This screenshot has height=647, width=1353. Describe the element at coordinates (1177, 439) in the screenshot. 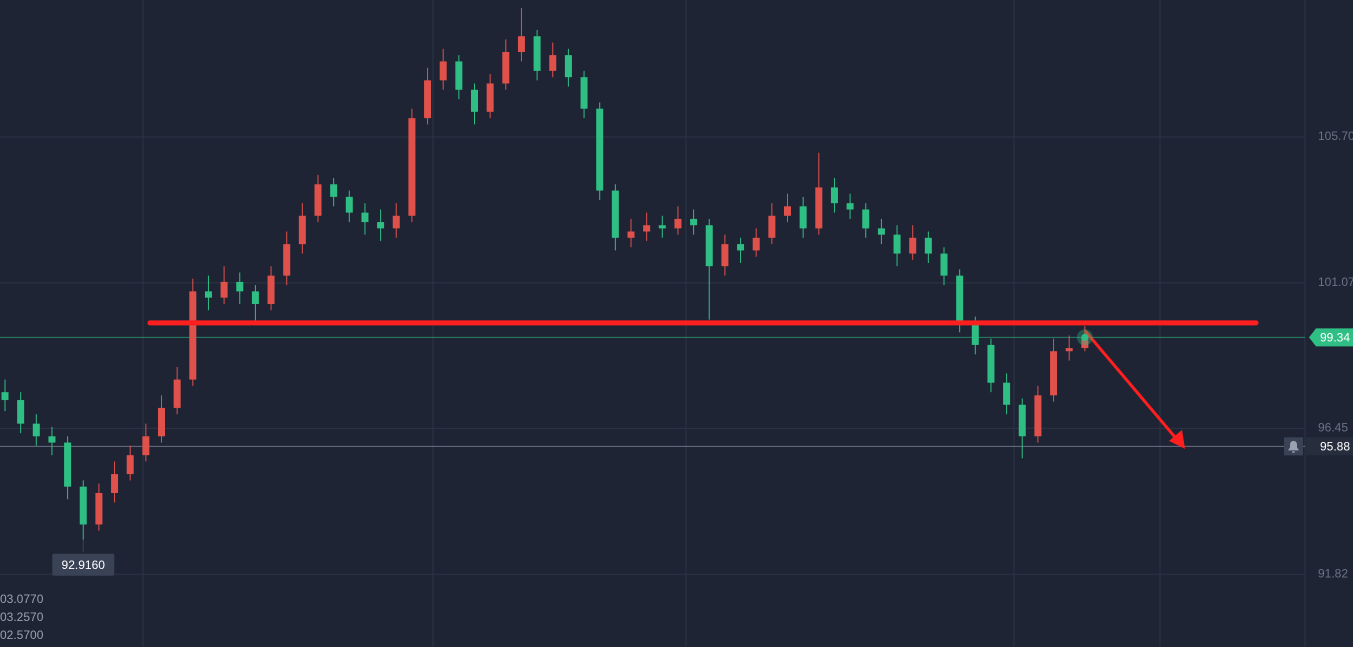

I see `arrow-head` at that location.